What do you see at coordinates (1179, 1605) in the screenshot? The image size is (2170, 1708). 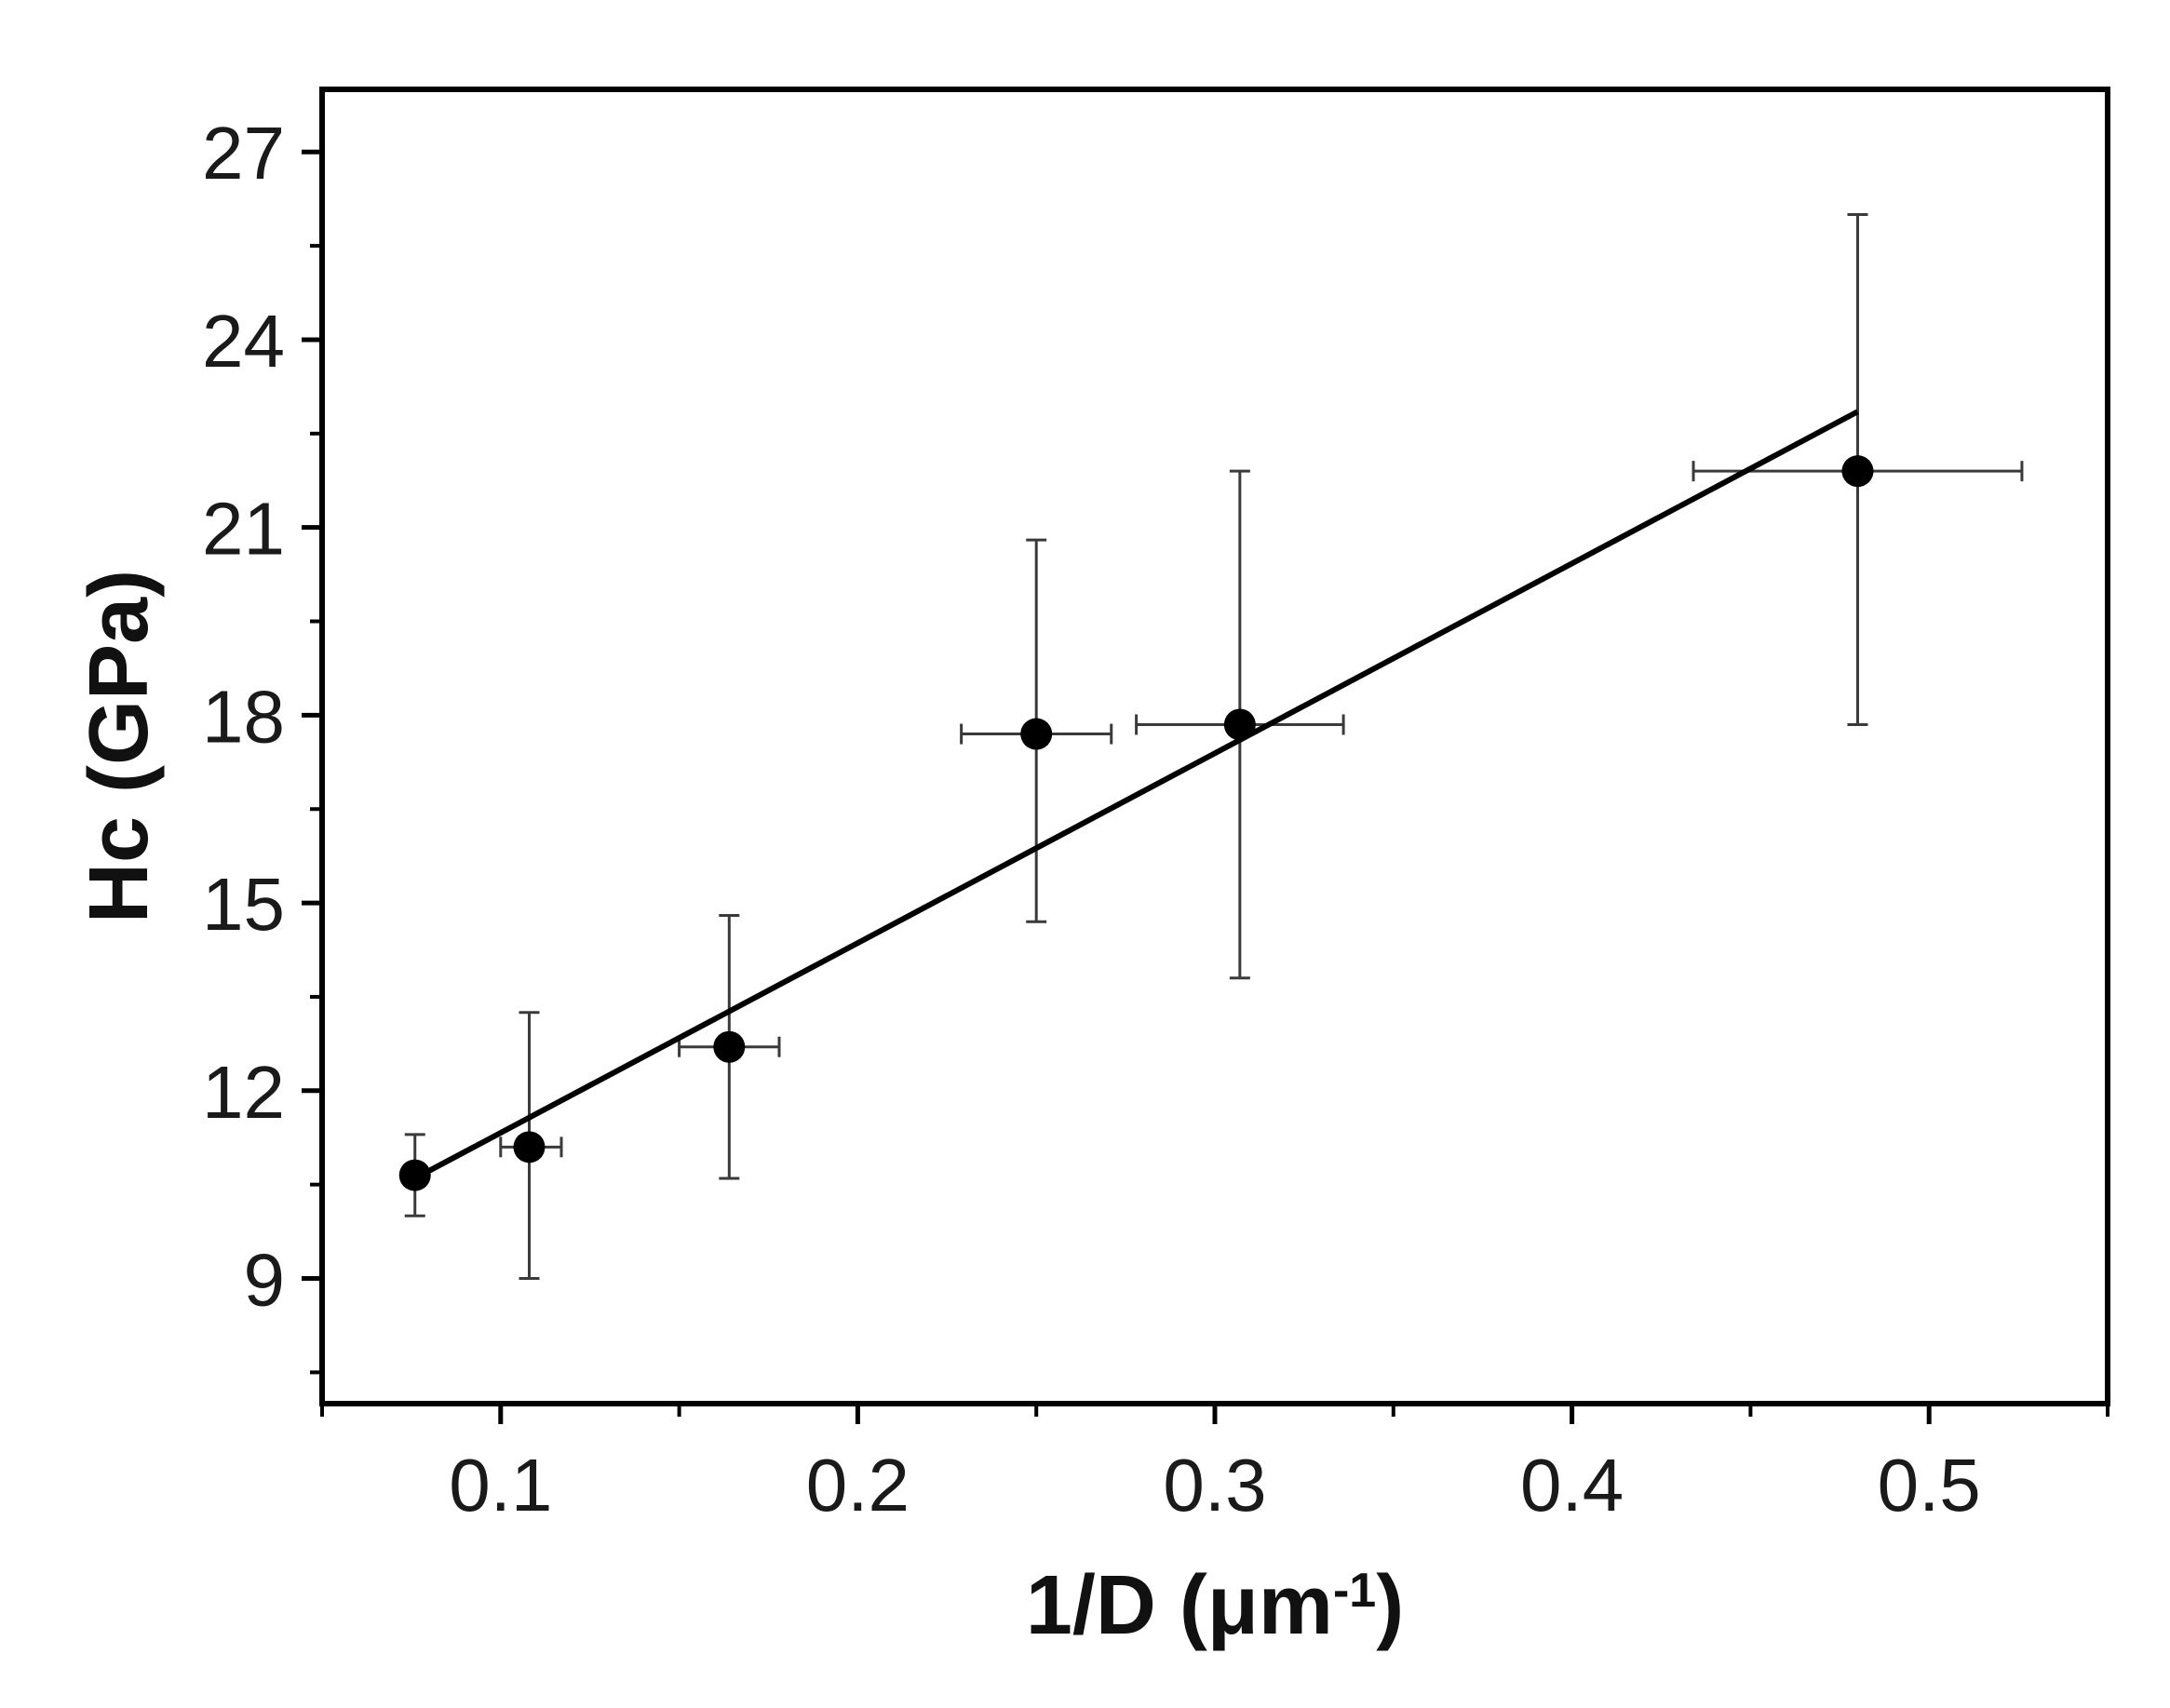 I see `x-axis-title-main: 1/D (μm` at bounding box center [1179, 1605].